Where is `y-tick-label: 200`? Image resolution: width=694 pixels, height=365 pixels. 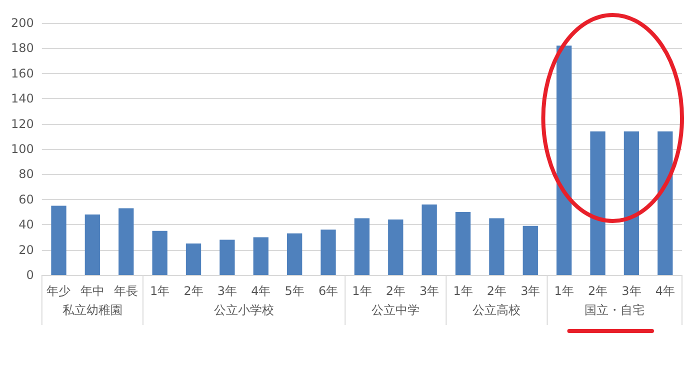
y-tick-label: 200 is located at coordinates (22, 23).